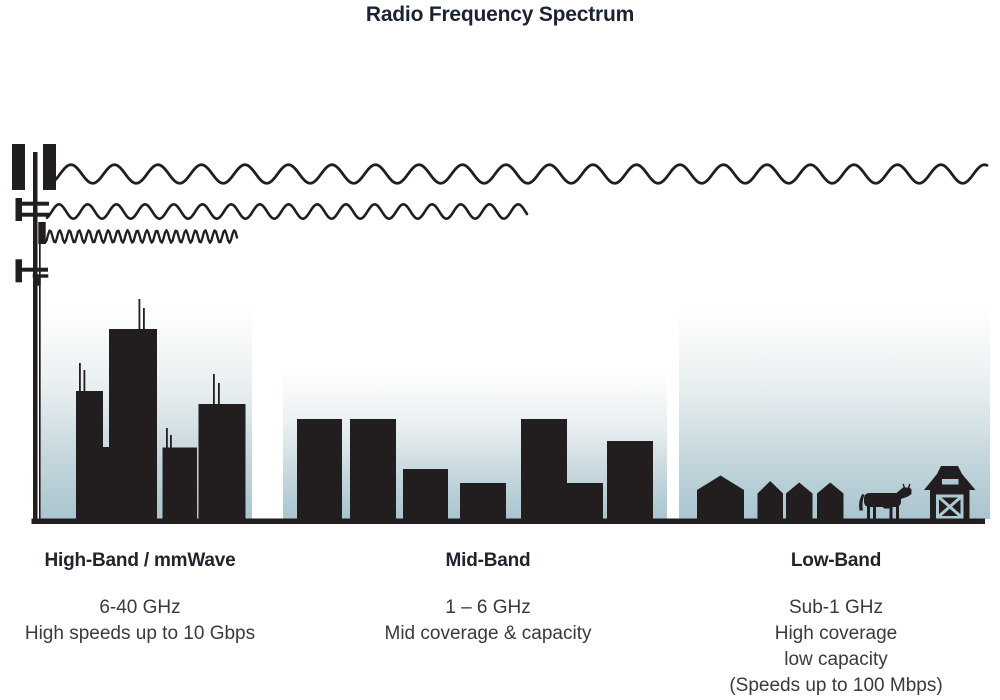 The width and height of the screenshot is (1000, 700). Describe the element at coordinates (519, 174) in the screenshot. I see `low-band-wave` at that location.